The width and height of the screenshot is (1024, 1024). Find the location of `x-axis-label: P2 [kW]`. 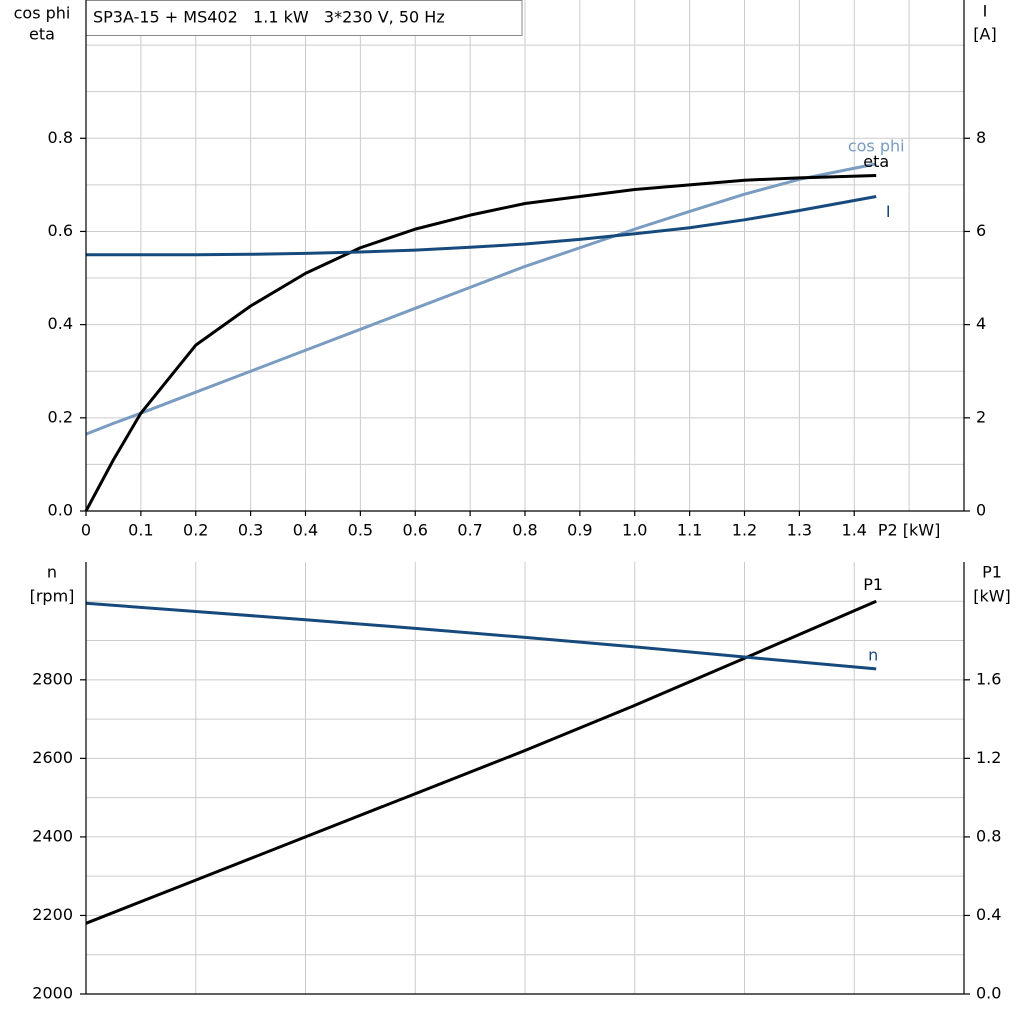

x-axis-label: P2 [kW] is located at coordinates (909, 530).